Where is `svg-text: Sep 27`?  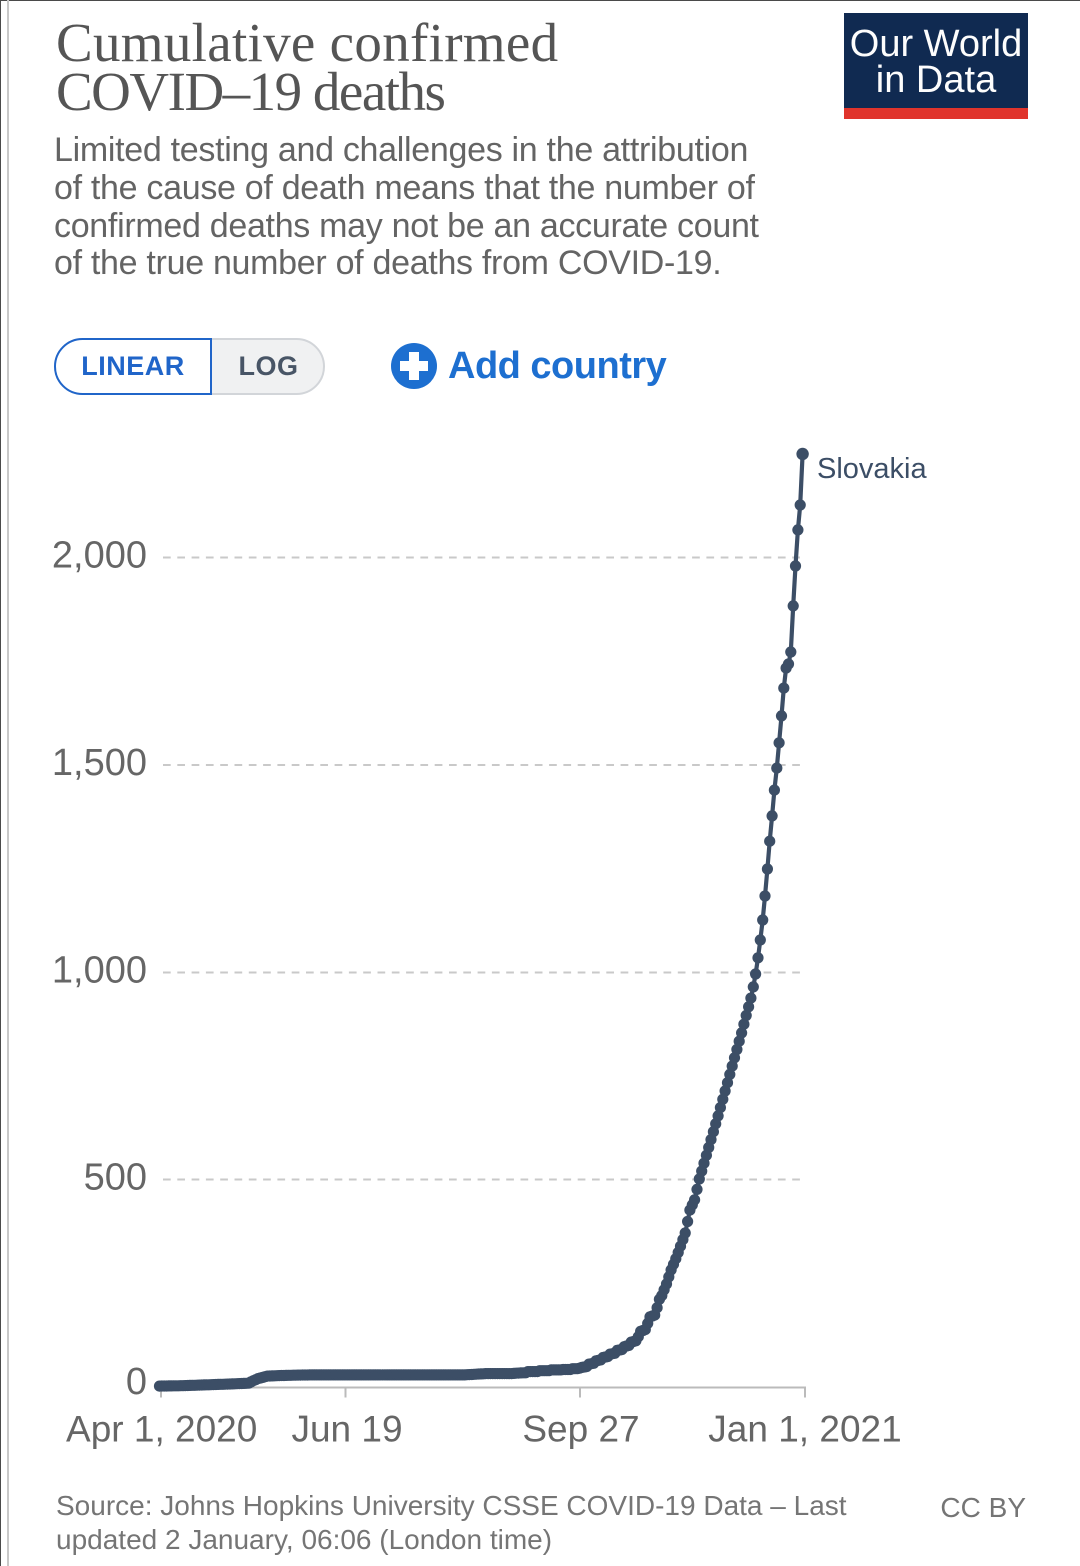
svg-text: Sep 27 is located at coordinates (580, 1429).